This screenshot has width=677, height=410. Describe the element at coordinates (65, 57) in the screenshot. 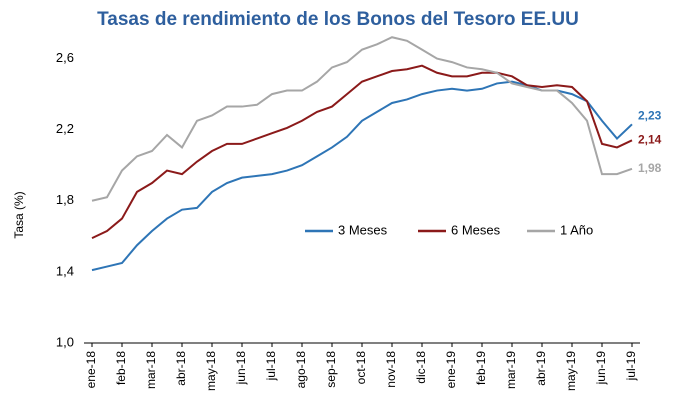

I see `y-tick-label: 2,6` at that location.